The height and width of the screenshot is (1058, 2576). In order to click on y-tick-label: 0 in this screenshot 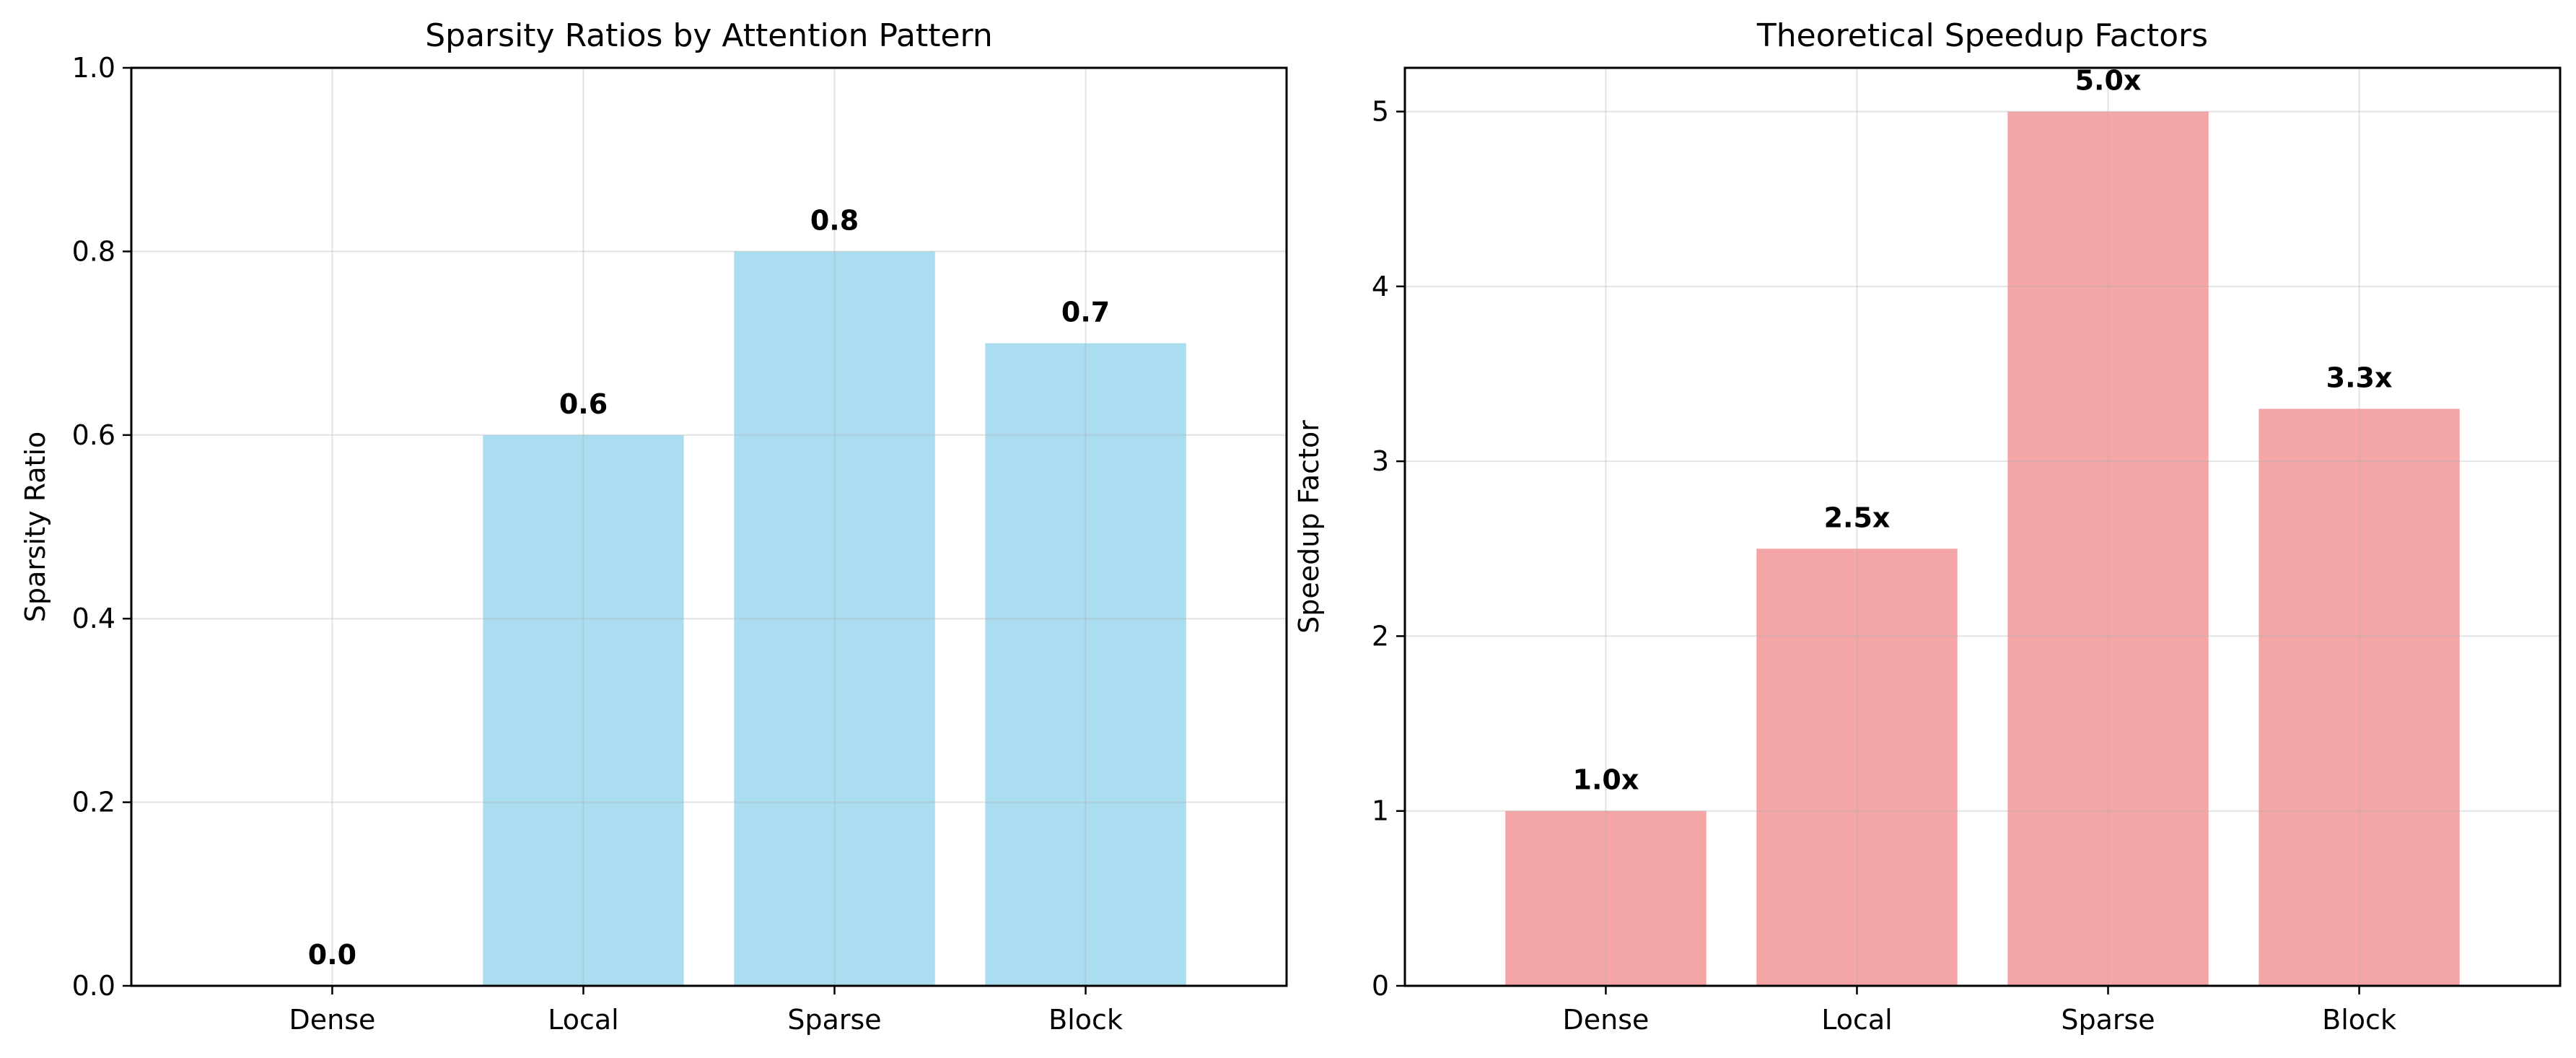, I will do `click(1380, 986)`.